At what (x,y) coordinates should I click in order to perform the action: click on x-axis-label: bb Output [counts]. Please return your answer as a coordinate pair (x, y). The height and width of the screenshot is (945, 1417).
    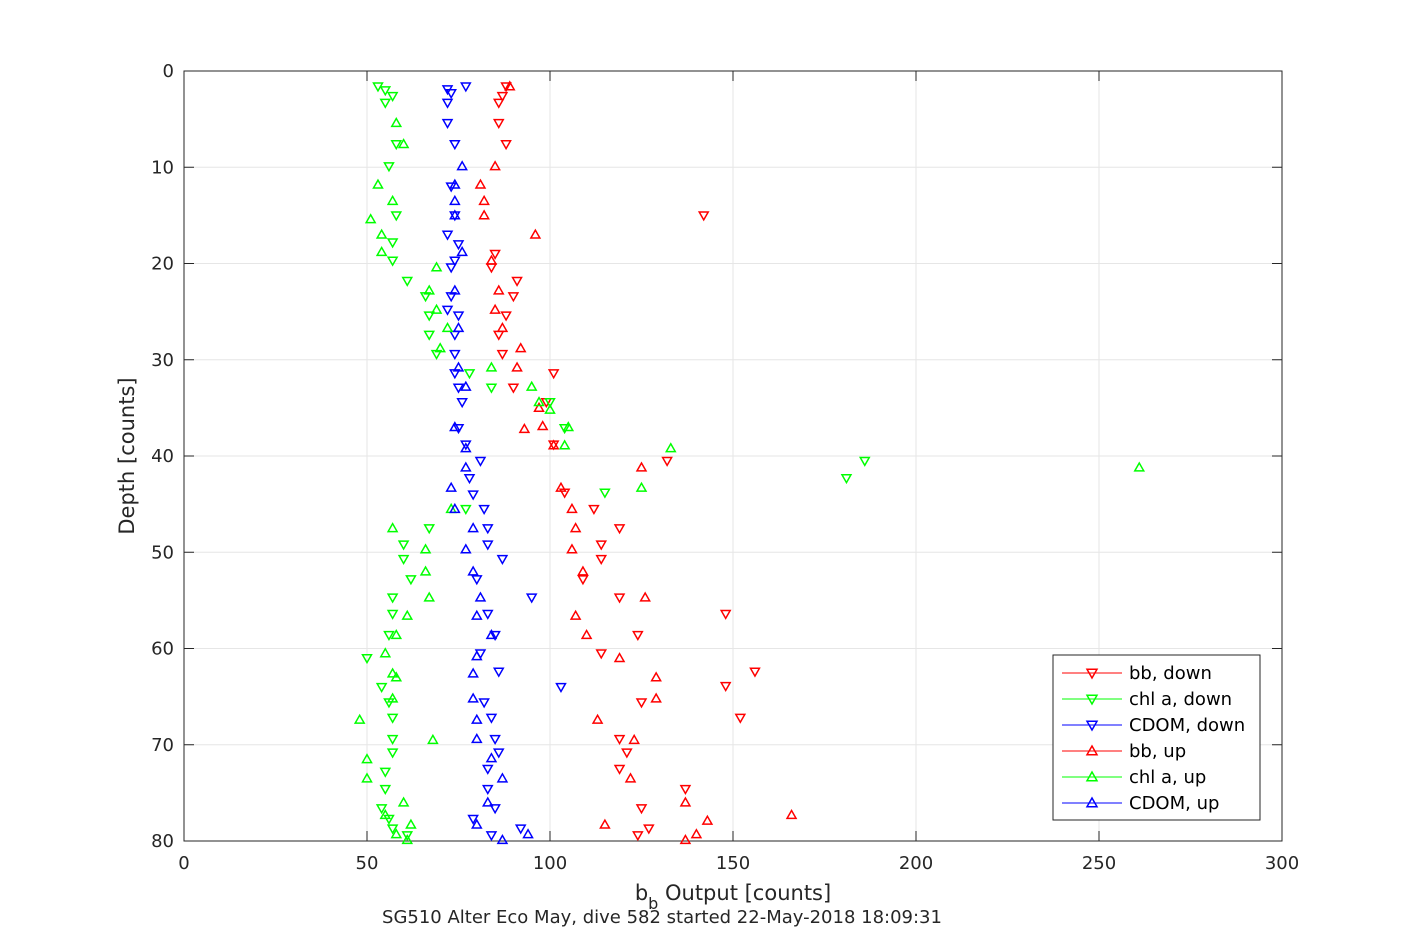
    Looking at the image, I should click on (733, 897).